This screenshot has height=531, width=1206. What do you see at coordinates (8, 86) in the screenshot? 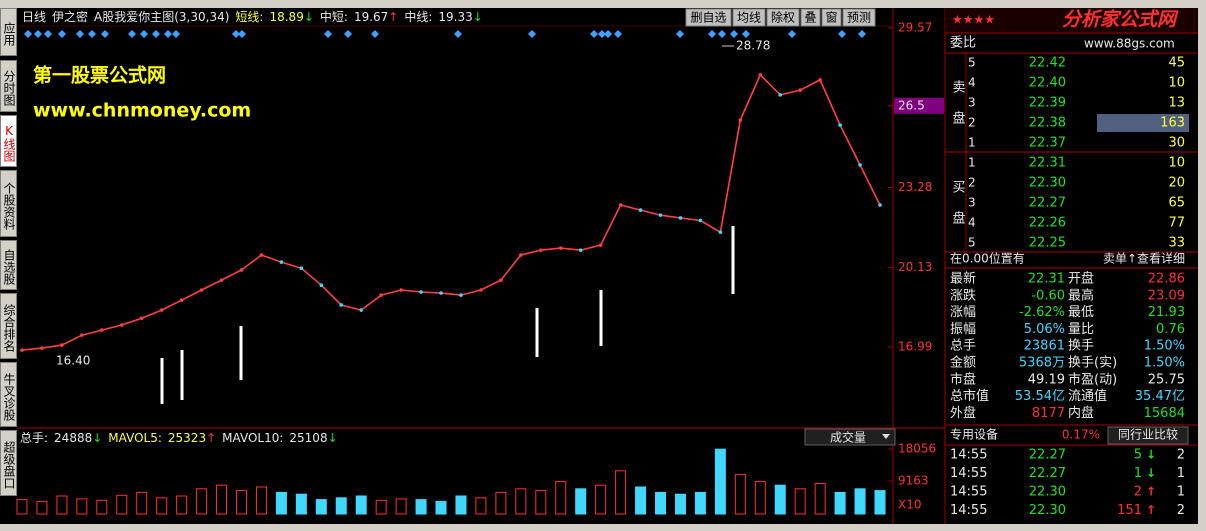
I see `nav-tab: 分时图` at bounding box center [8, 86].